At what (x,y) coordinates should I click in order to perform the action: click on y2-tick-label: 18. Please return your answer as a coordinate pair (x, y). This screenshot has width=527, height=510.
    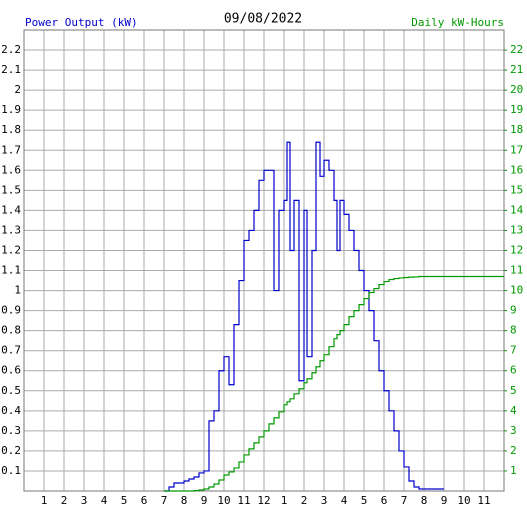
    Looking at the image, I should click on (516, 129).